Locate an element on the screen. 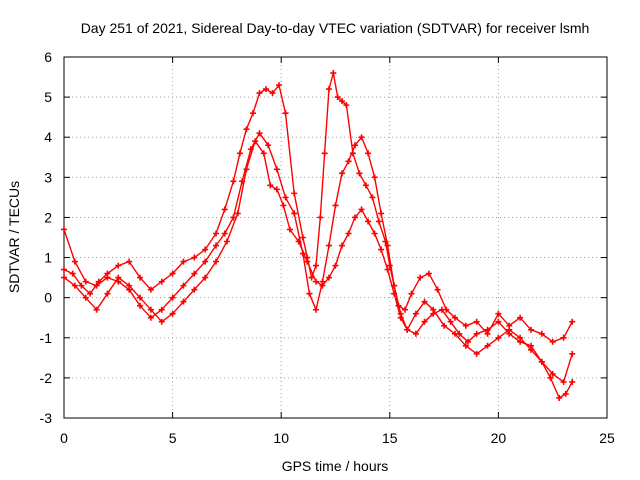 This screenshot has width=640, height=480. x-axis-label: GPS time / hours is located at coordinates (335, 466).